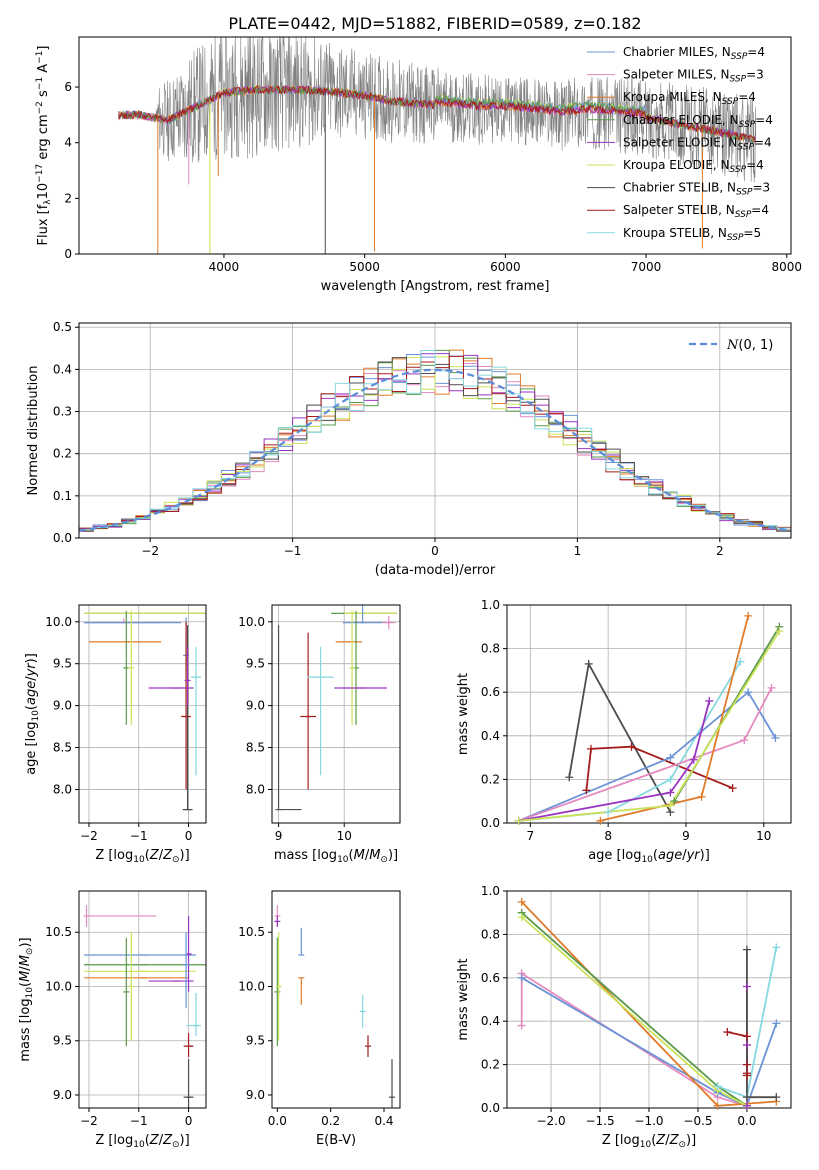  Describe the element at coordinates (692, 234) in the screenshot. I see `legend-label: Kroupa STELIB, NSSP=5` at that location.